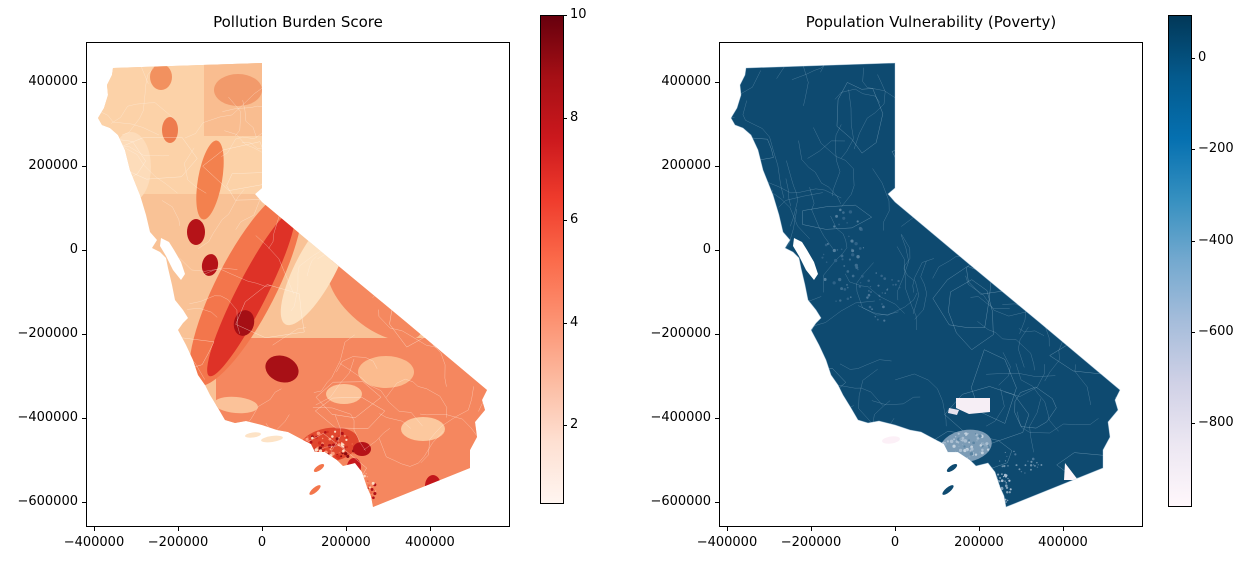 This screenshot has width=1252, height=564. I want to click on colorbar-pubu, so click(1180, 261).